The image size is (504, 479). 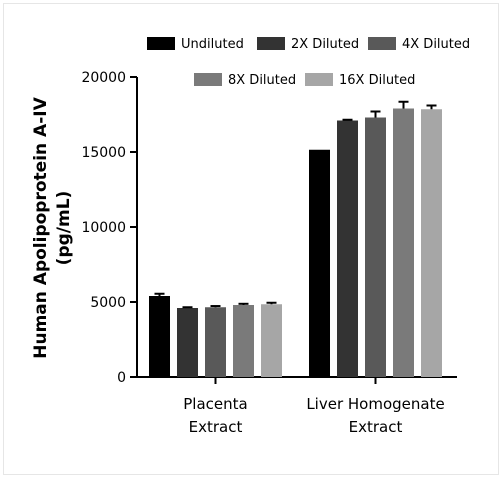 I want to click on legend-item: 4X Diluted, so click(x=419, y=44).